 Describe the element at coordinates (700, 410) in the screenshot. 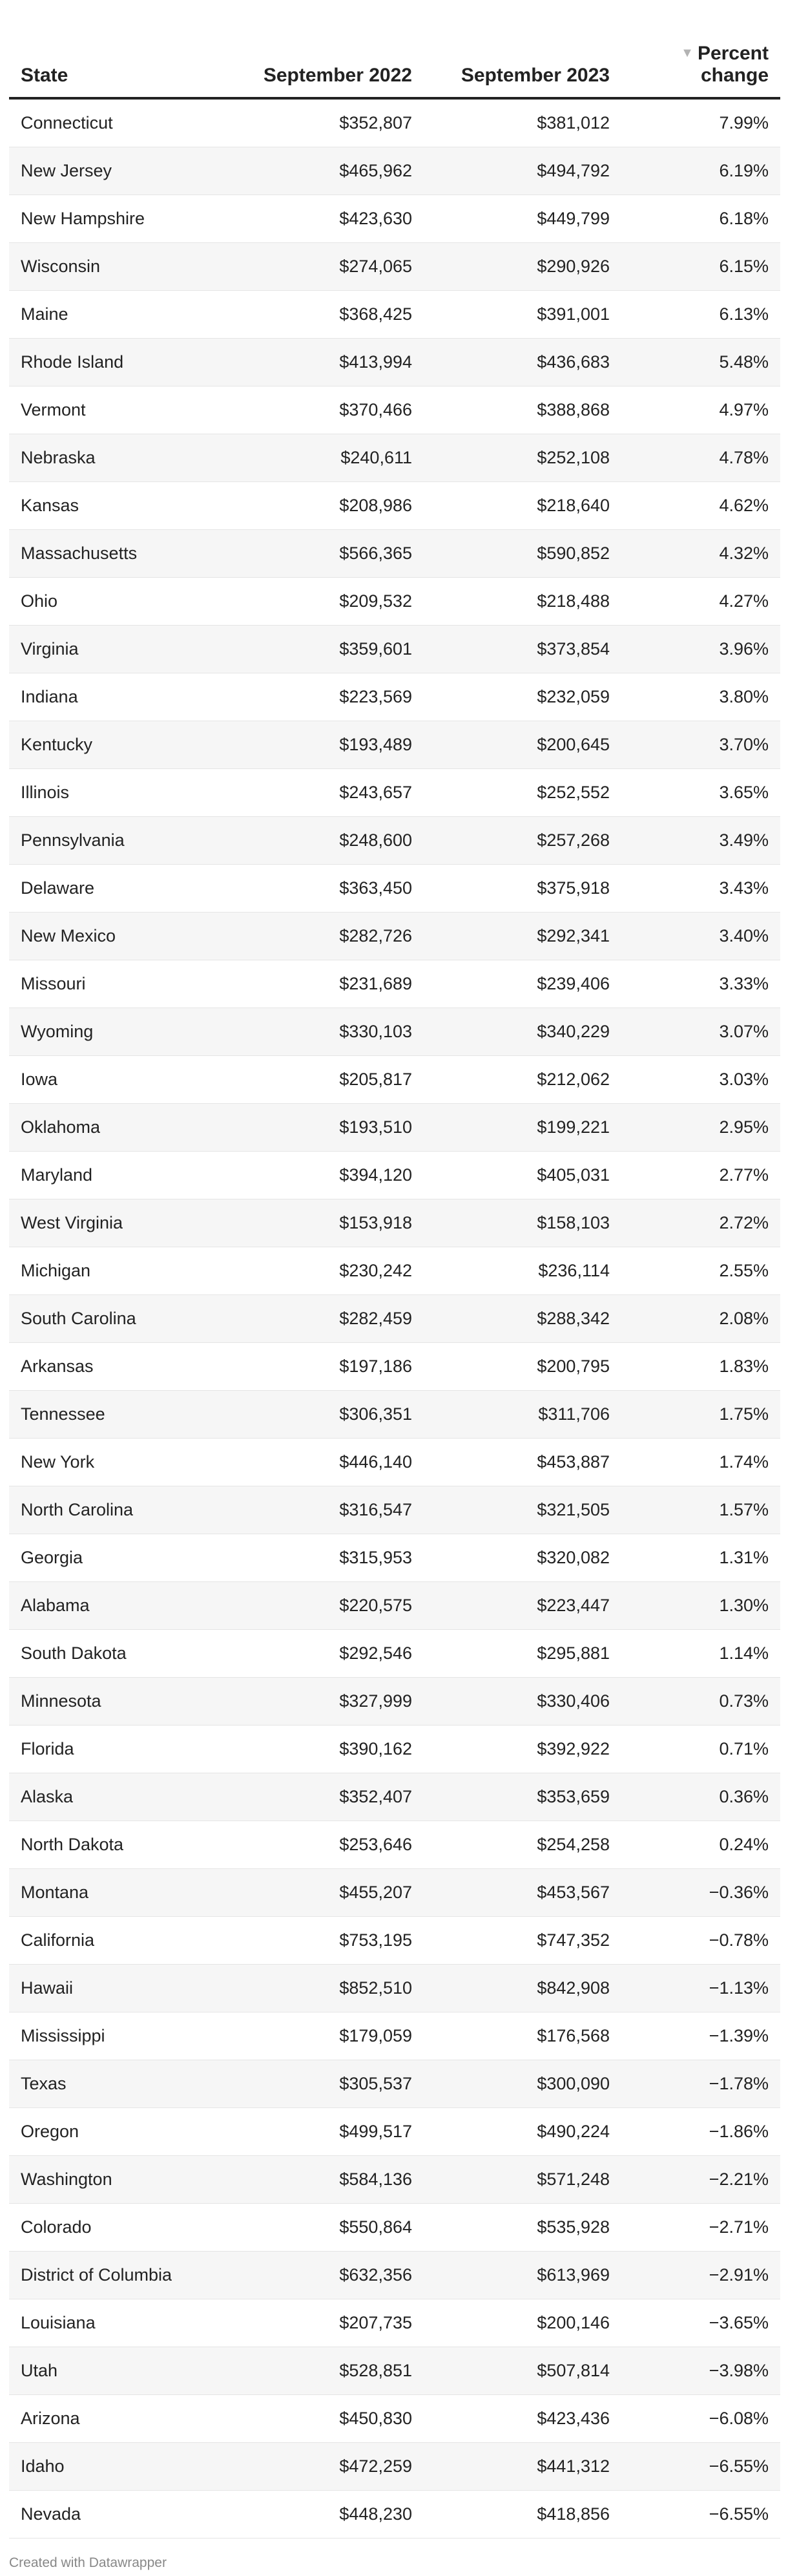

I see `cell-percent-change: 4.97%` at that location.